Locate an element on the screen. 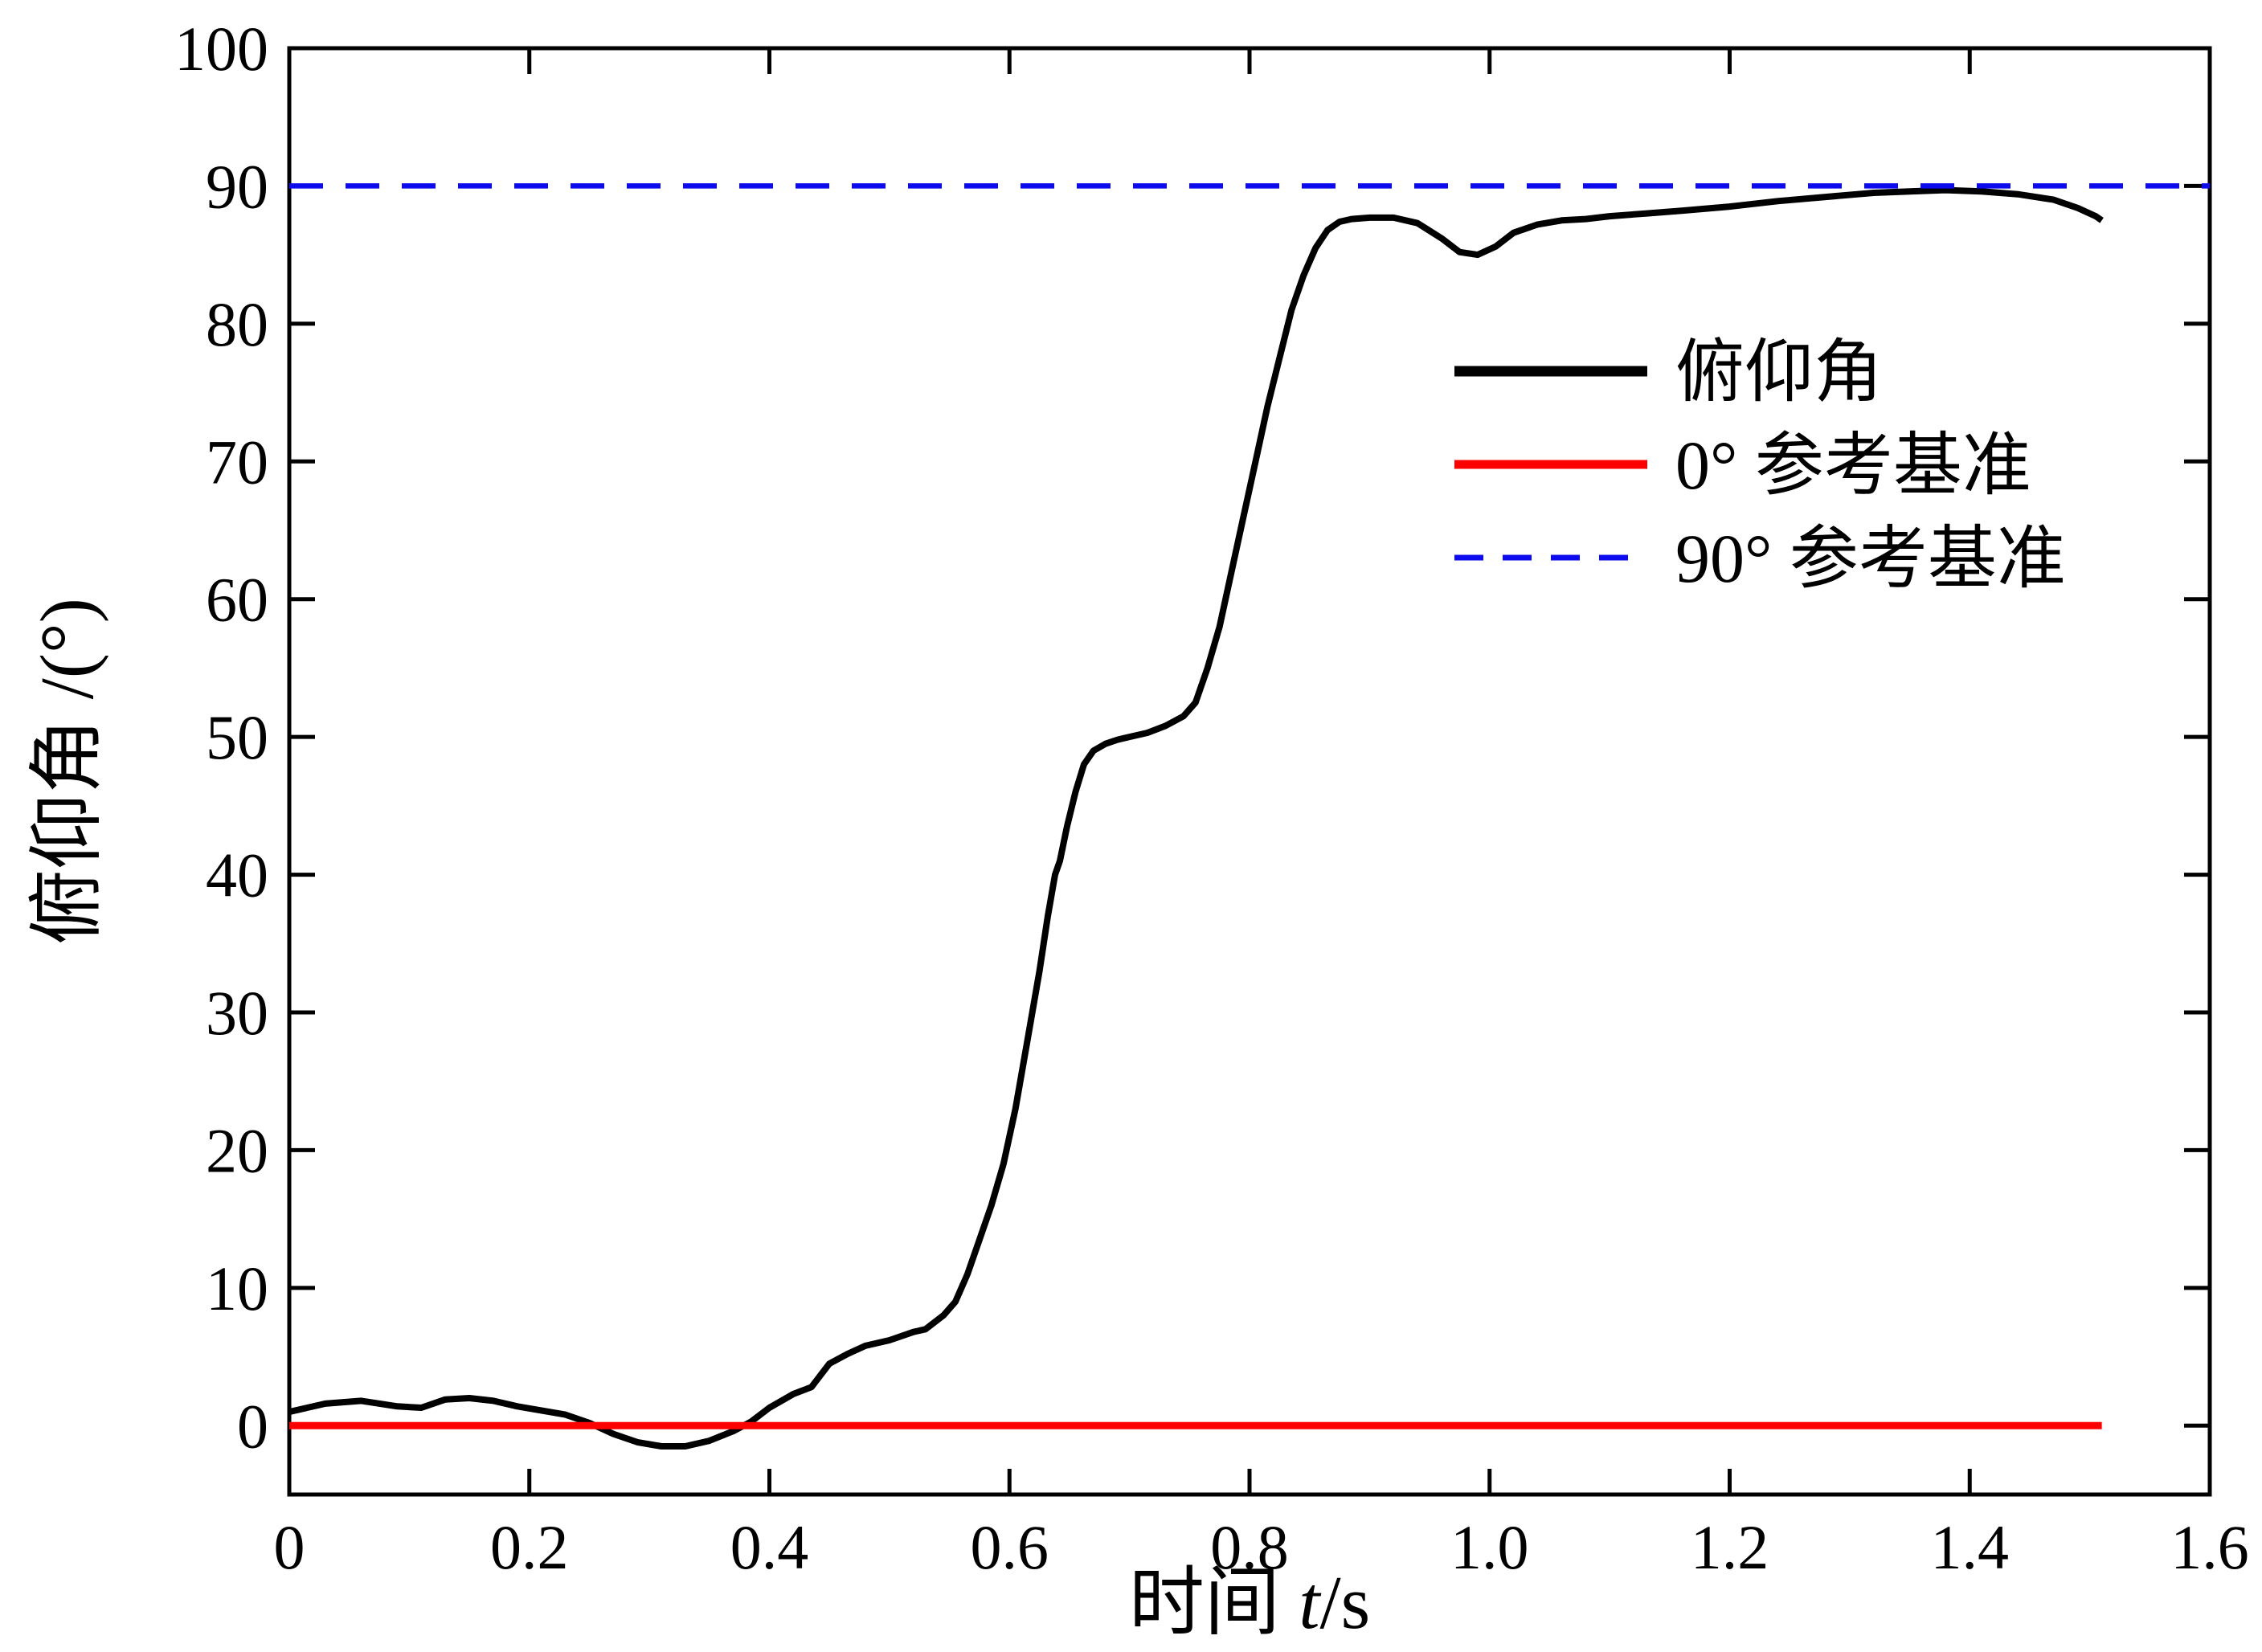 This screenshot has width=2262, height=1652. legend-label-0deg-reference: 0° 参考基准 is located at coordinates (1853, 466).